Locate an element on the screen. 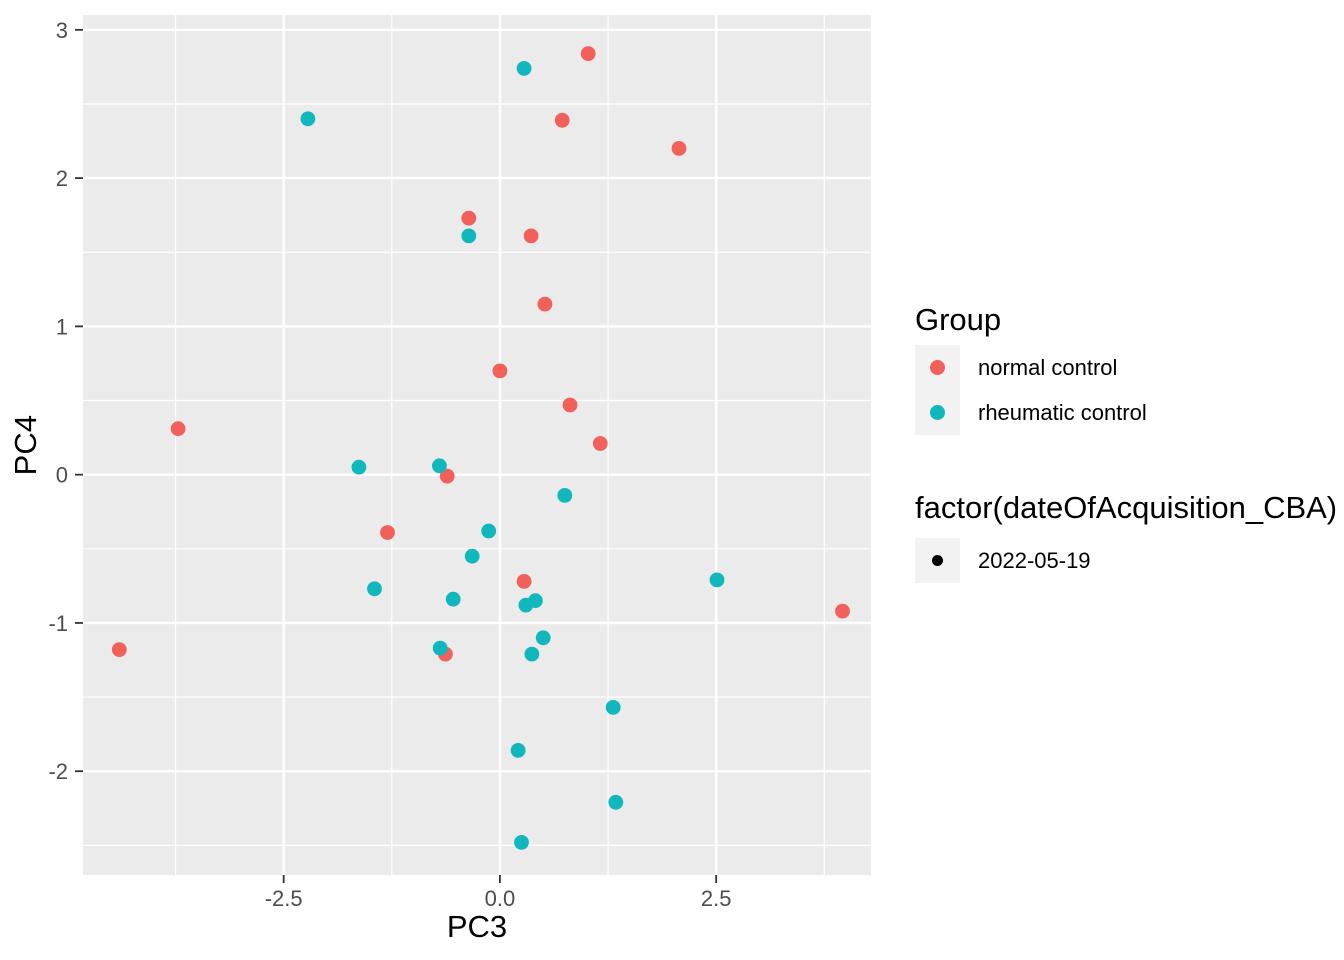 The width and height of the screenshot is (1344, 960). y-axis-title: PC4 is located at coordinates (25, 445).